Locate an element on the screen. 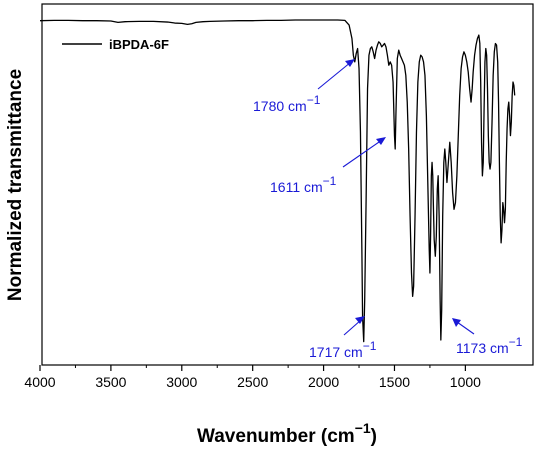 The image size is (550, 459). x-tick-label-1500: 1500 is located at coordinates (394, 382).